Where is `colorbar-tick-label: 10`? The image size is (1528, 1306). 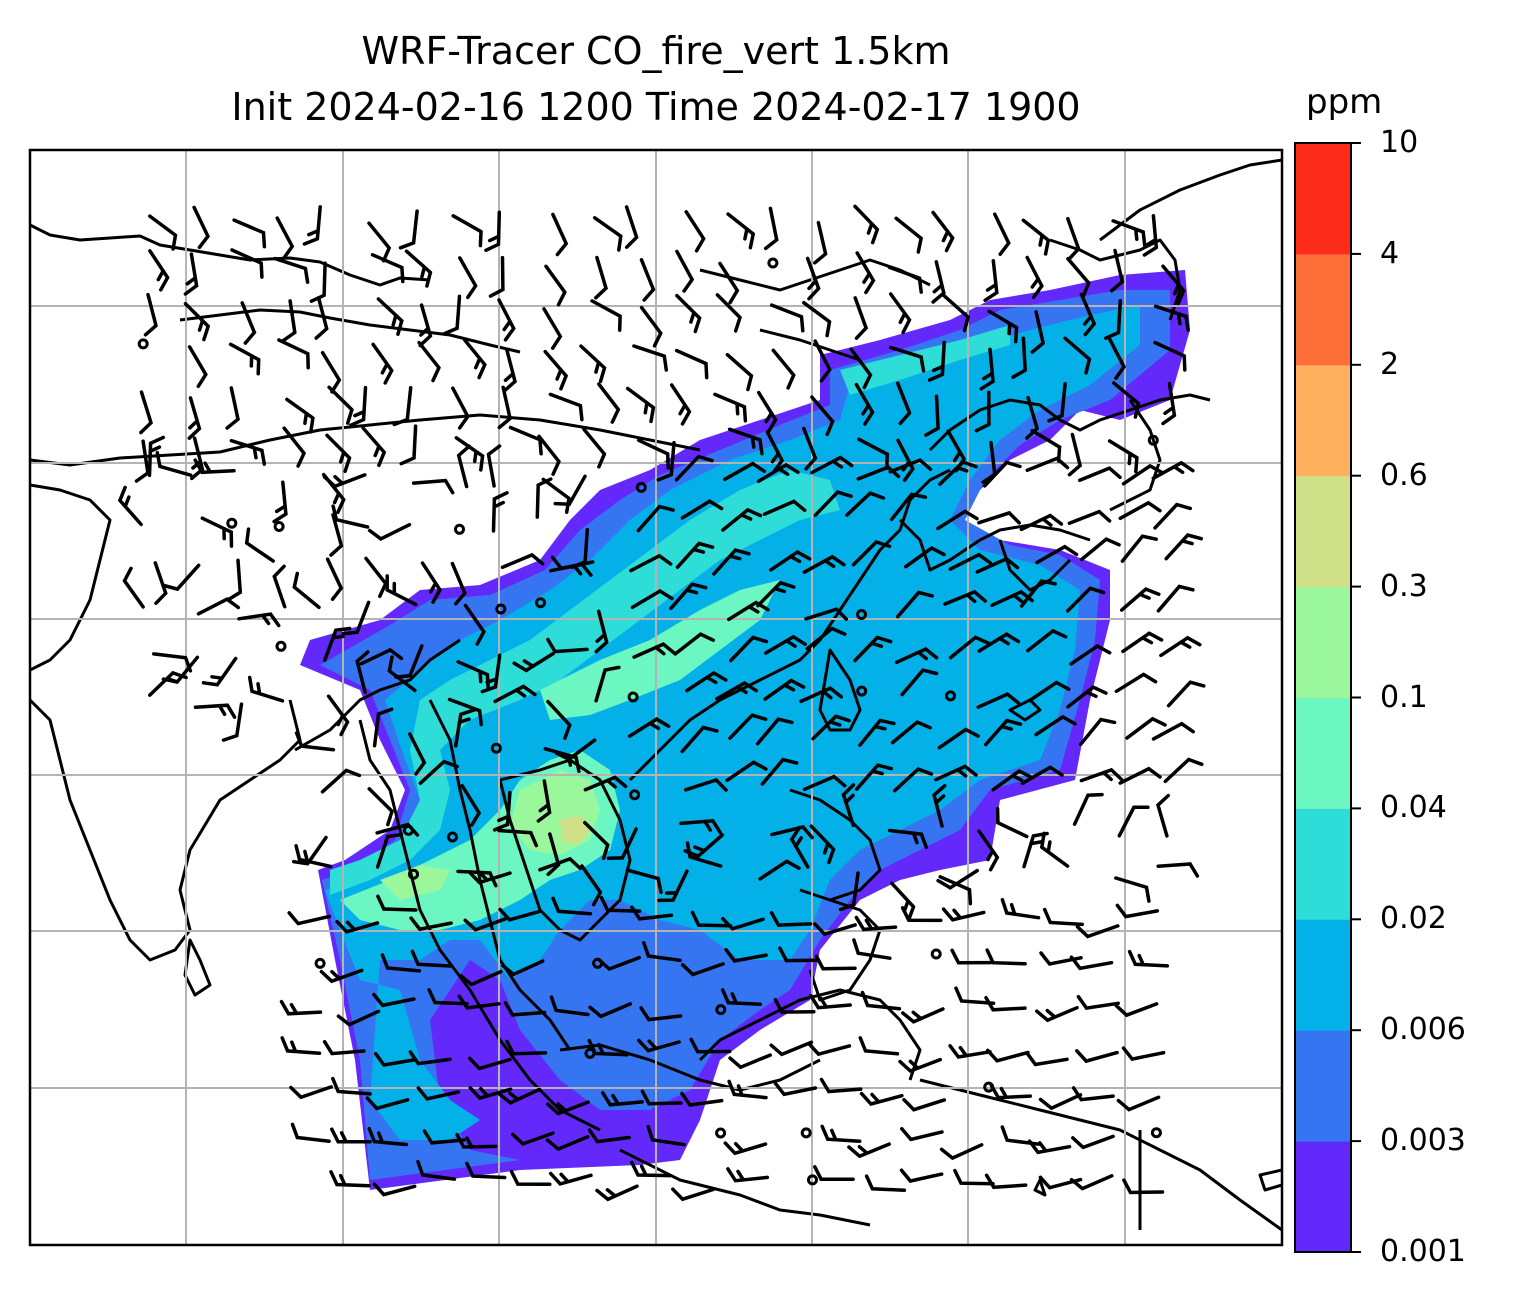 colorbar-tick-label: 10 is located at coordinates (1399, 142).